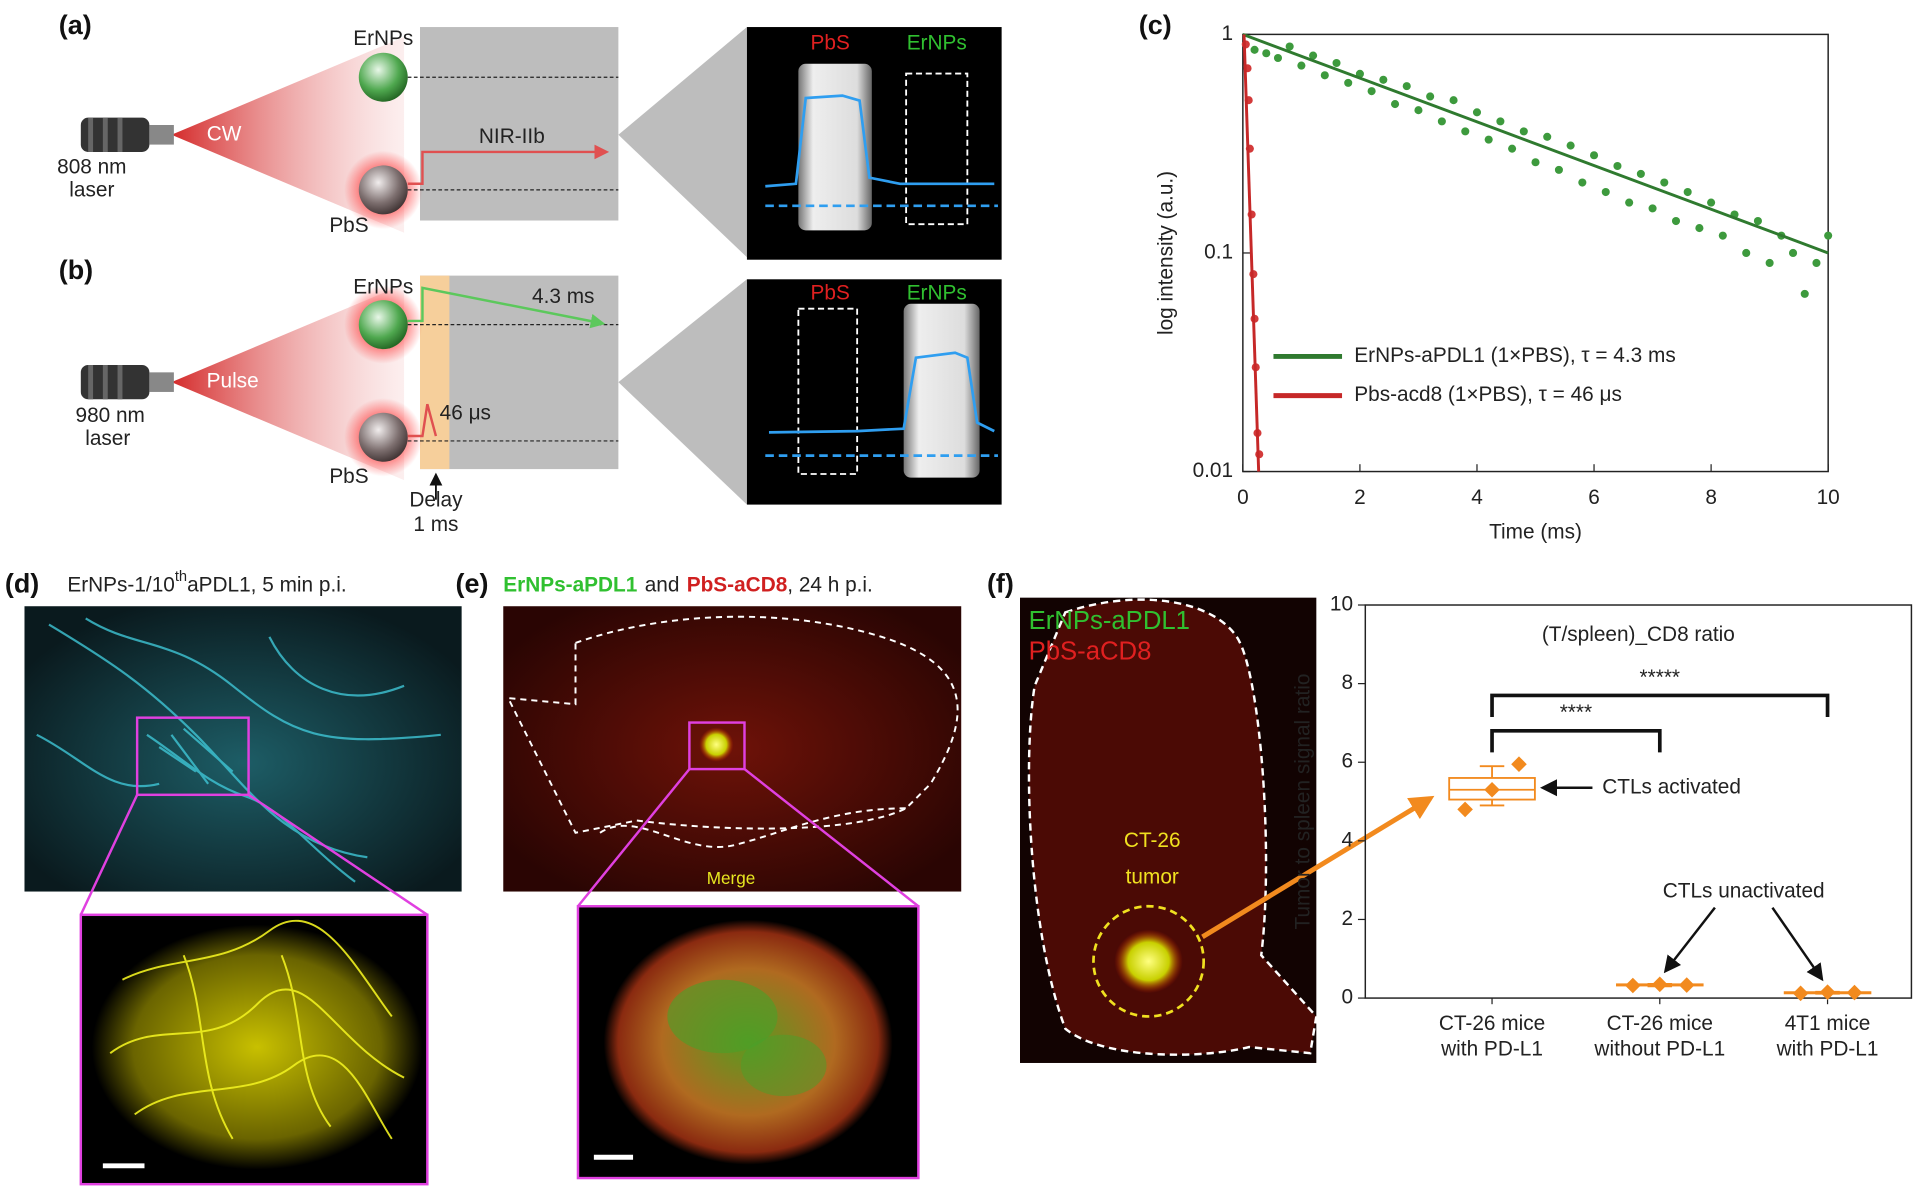  Describe the element at coordinates (731, 878) in the screenshot. I see `overlay-label: Merge` at that location.